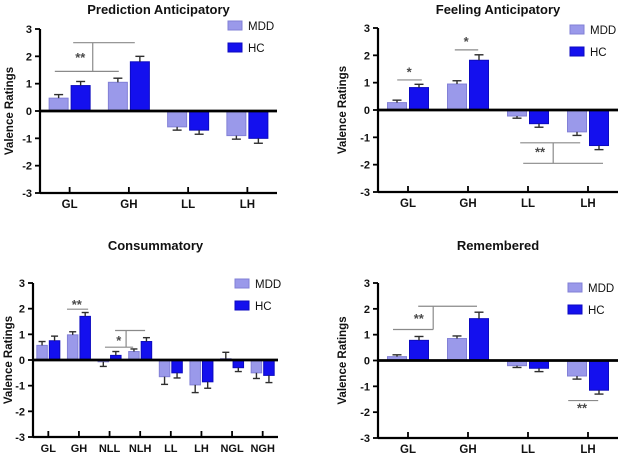 Image resolution: width=625 pixels, height=456 pixels. I want to click on significance-label: *, so click(467, 41).